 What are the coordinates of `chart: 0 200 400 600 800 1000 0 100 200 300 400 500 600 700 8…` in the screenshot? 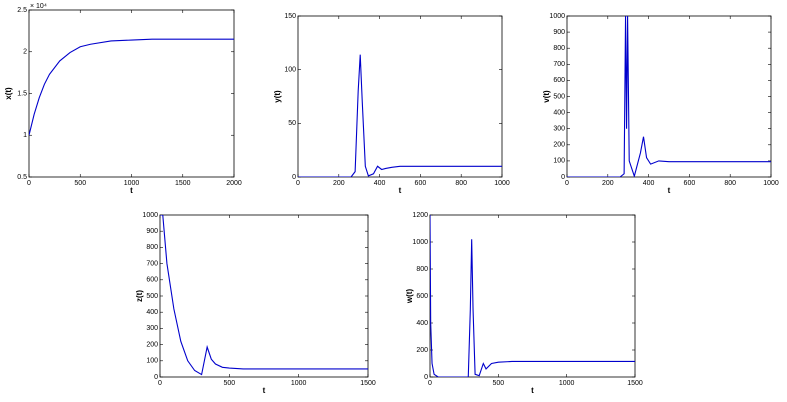 It's located at (660, 104).